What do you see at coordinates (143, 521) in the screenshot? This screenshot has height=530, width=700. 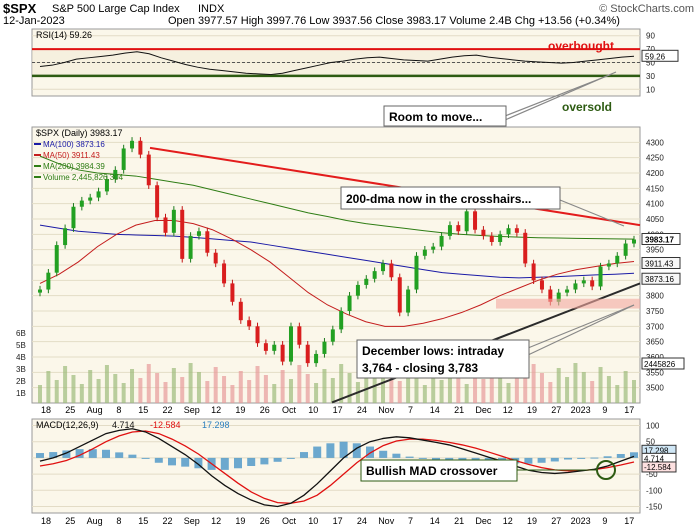 I see `macd-x-label: 15` at bounding box center [143, 521].